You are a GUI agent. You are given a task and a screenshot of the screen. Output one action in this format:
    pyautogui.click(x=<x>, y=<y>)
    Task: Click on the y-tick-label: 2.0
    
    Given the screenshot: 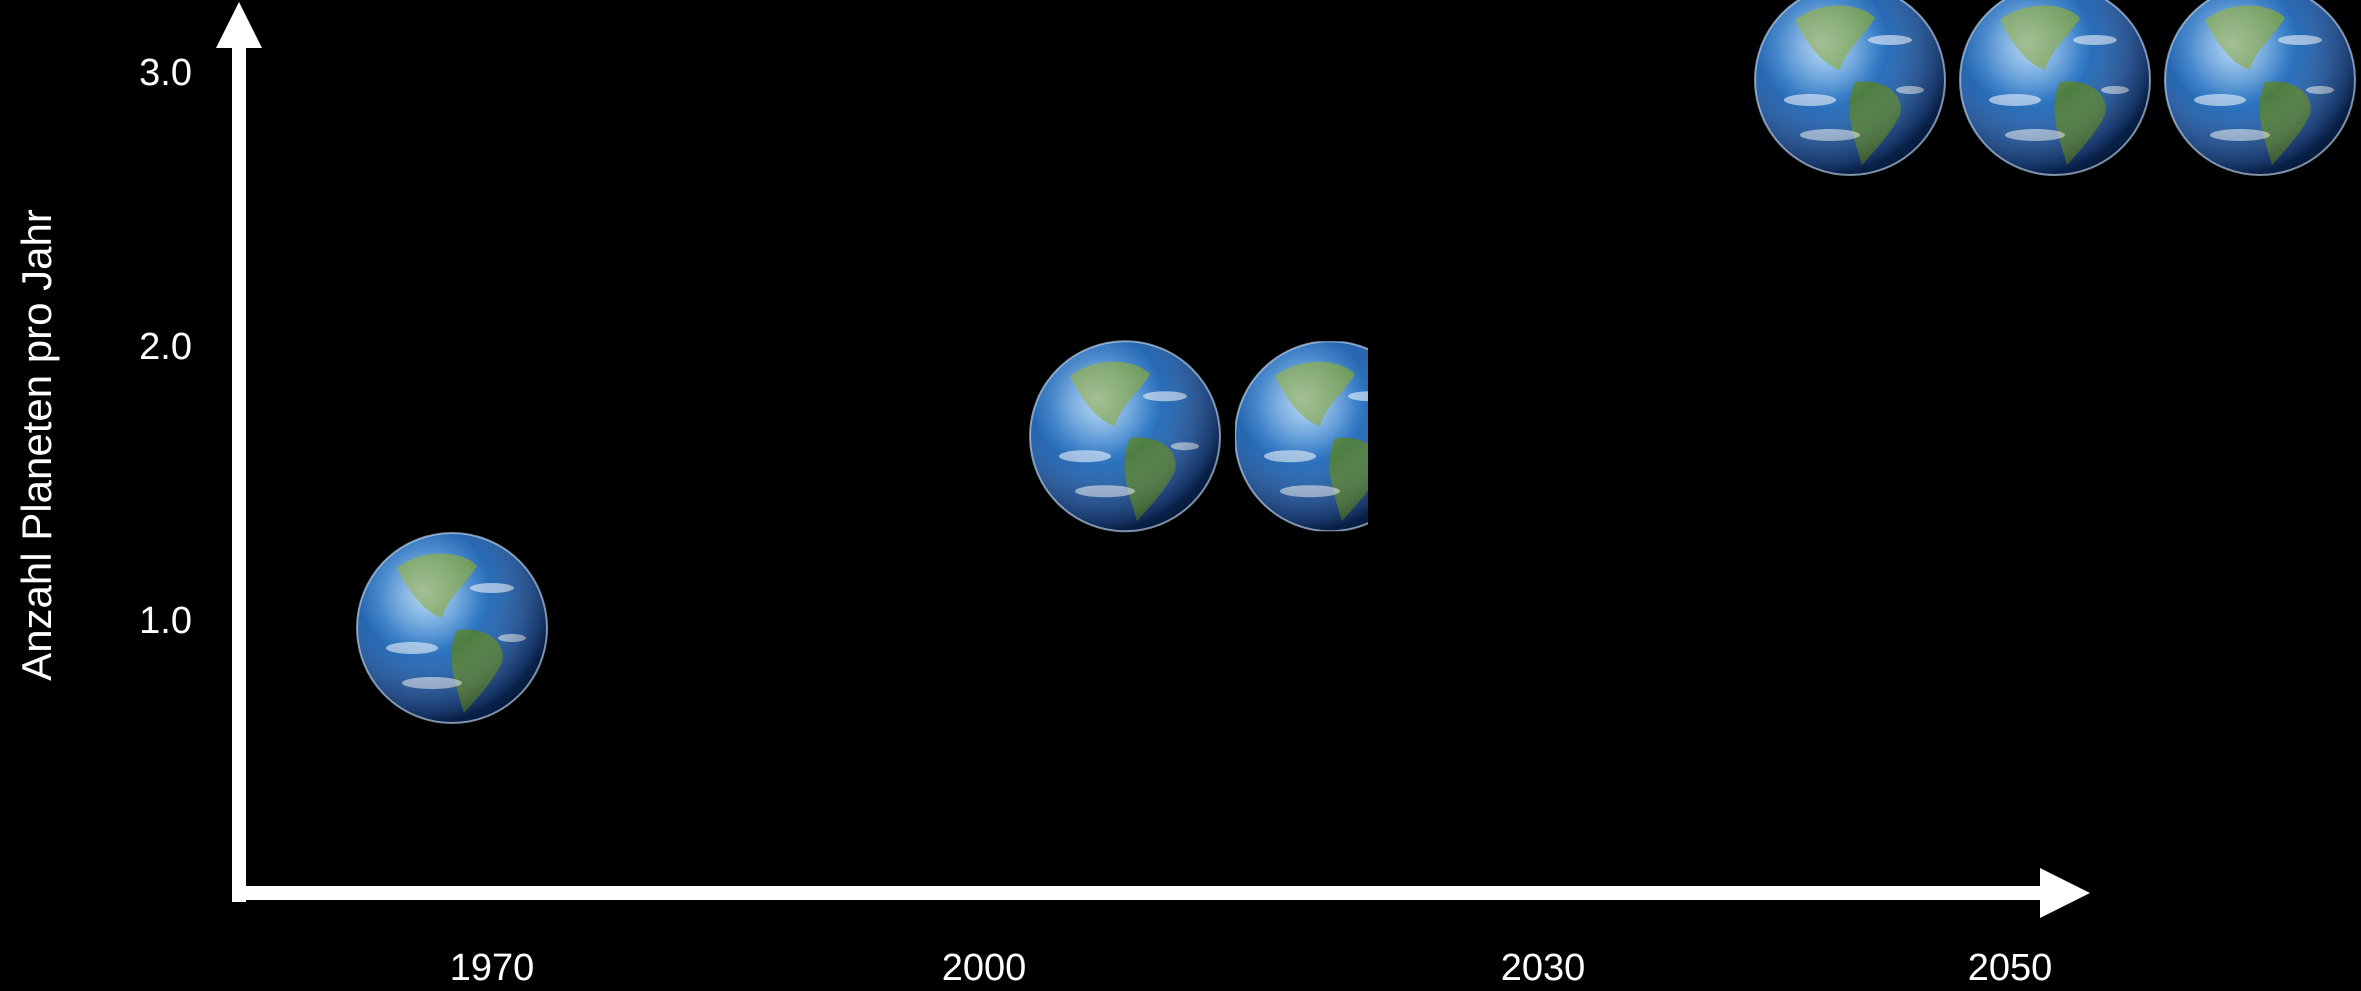 What is the action you would take?
    pyautogui.click(x=165, y=347)
    